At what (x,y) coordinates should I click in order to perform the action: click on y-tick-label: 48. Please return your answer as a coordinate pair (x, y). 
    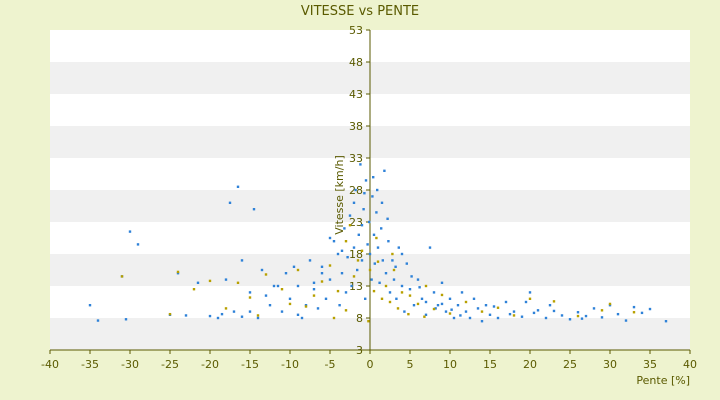
    Looking at the image, I should click on (356, 62).